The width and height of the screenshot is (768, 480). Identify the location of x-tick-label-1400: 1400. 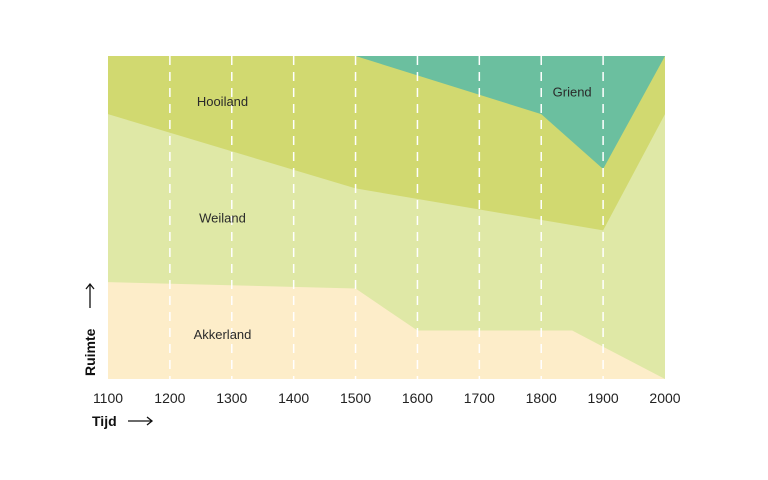
(293, 398).